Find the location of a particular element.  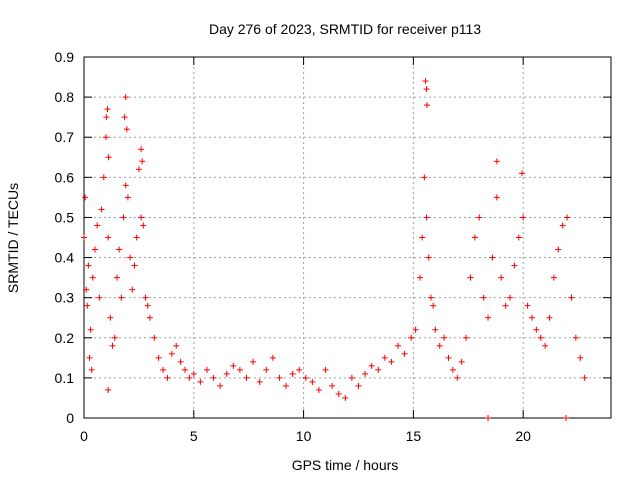

x-tick-label: 10 is located at coordinates (304, 436).